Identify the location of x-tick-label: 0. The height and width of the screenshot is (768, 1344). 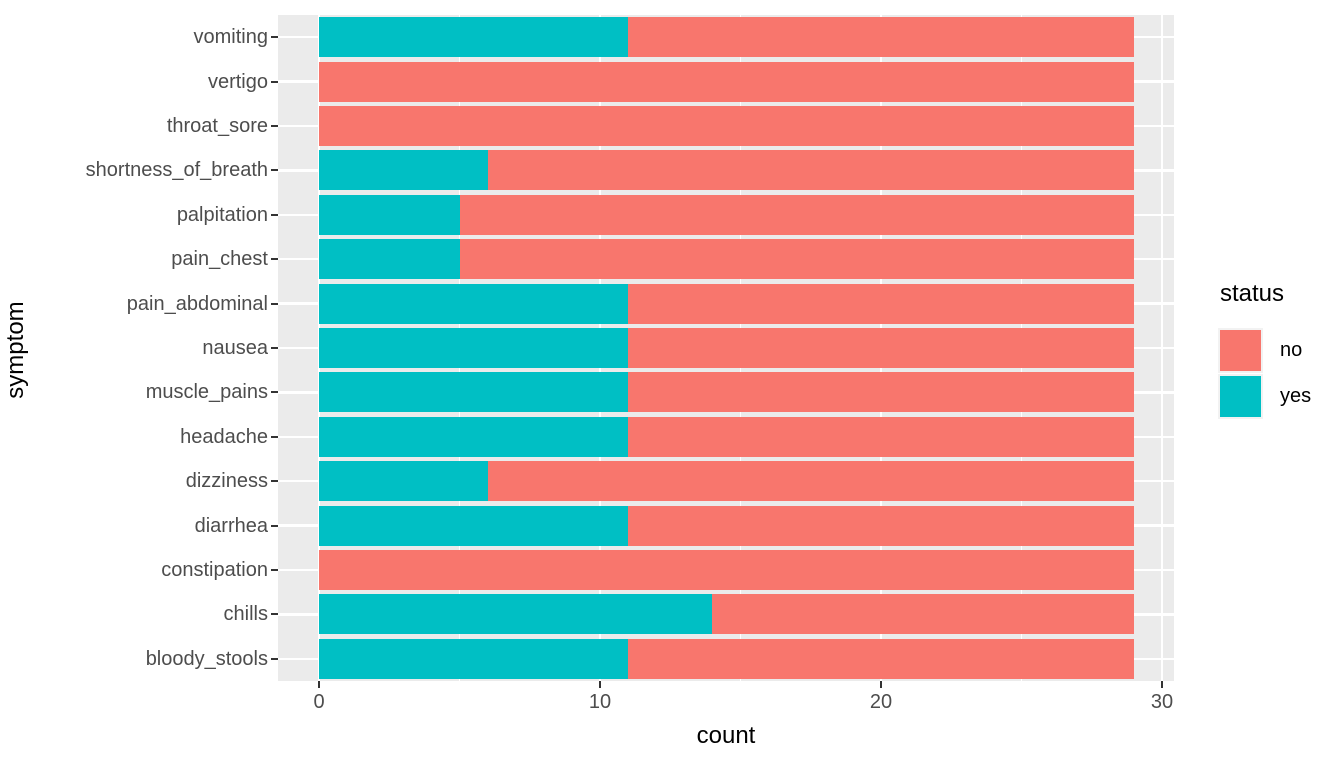
(319, 702).